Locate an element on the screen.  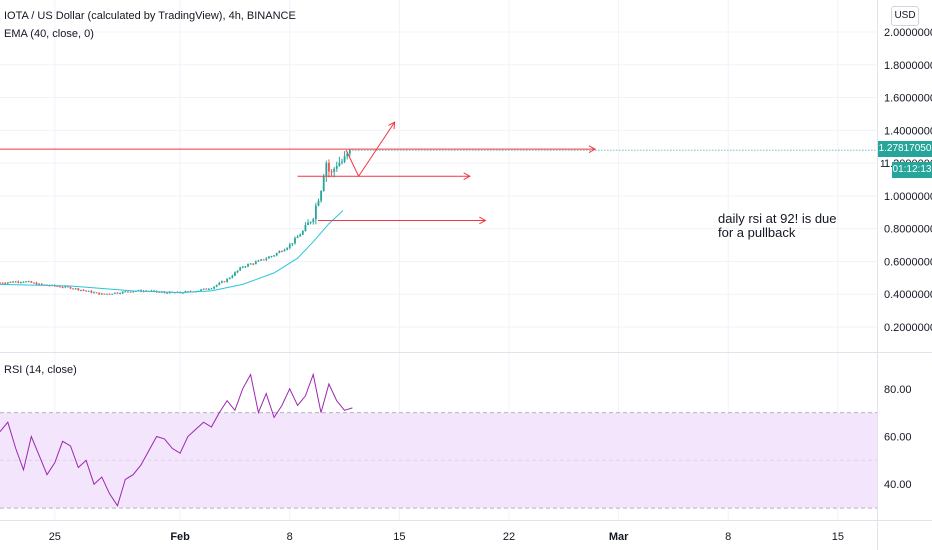
price-tick-label: 1.80000000 is located at coordinates (908, 66).